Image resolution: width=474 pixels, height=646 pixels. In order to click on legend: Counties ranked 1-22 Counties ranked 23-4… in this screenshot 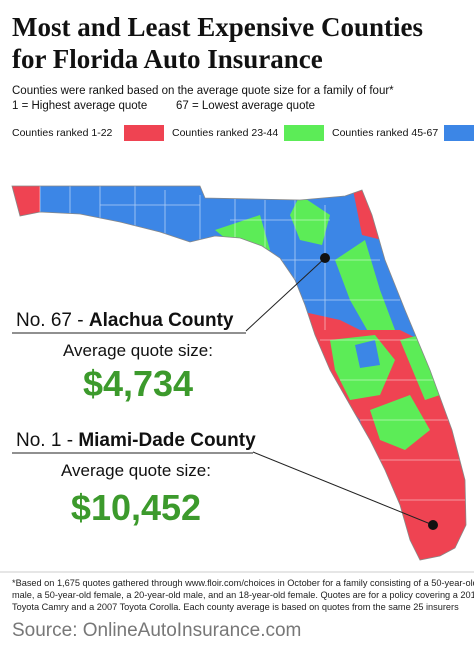, I will do `click(243, 133)`.